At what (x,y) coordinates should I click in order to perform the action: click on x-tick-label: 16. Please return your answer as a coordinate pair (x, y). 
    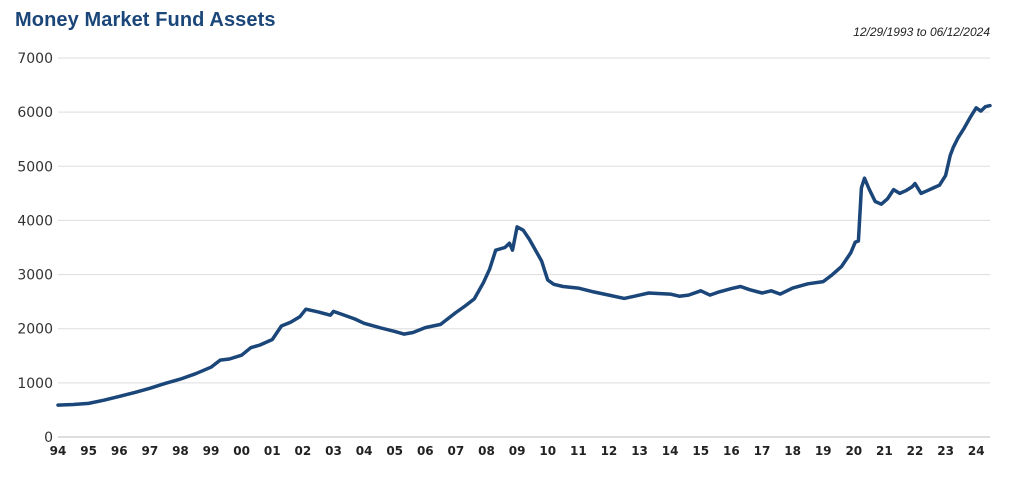
    Looking at the image, I should click on (731, 451).